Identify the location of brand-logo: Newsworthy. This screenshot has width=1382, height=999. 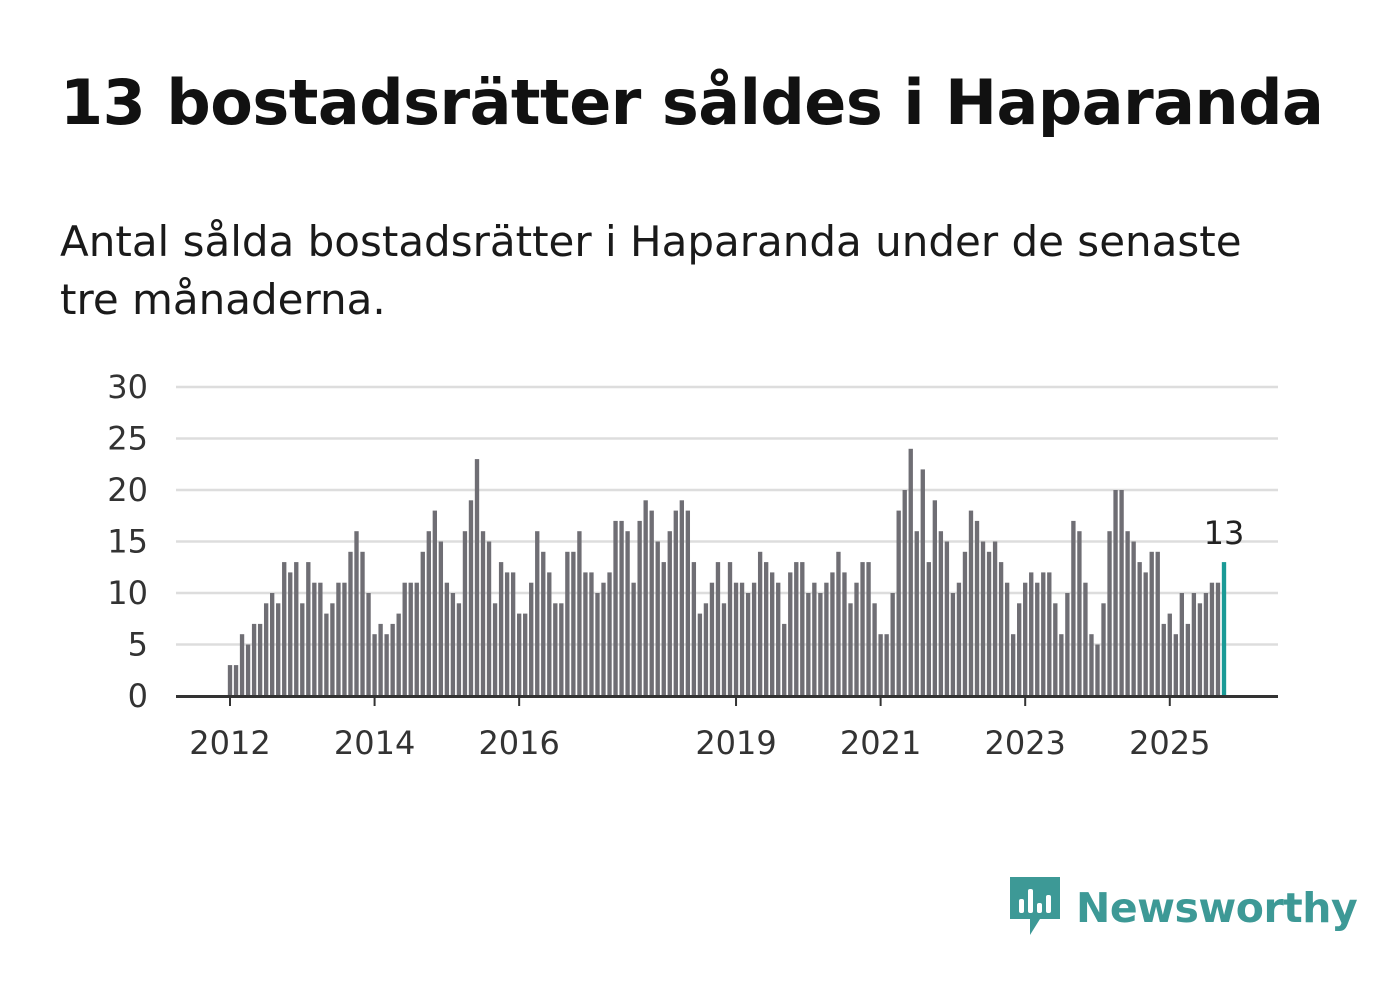
(1184, 907).